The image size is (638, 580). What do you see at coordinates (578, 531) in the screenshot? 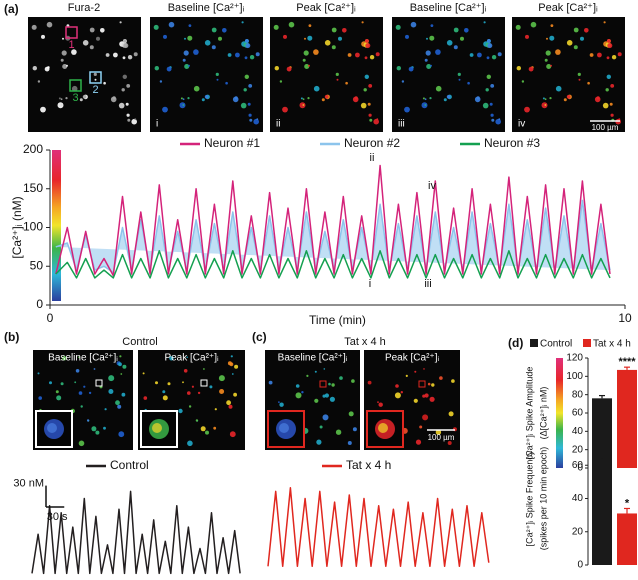
I see `y-tick-label: 20` at bounding box center [578, 531].